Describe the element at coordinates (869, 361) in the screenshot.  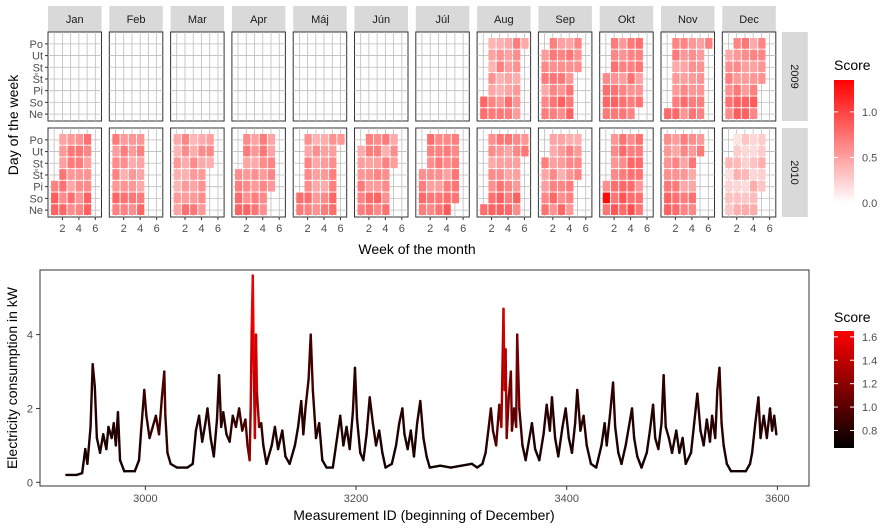
I see `line-legend-tick-label: 1.4` at that location.